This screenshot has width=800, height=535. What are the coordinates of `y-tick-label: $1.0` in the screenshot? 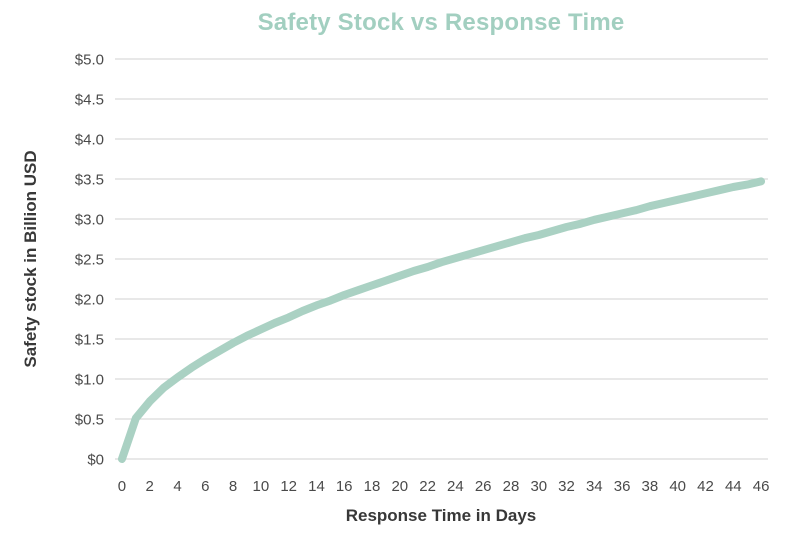 It's located at (89, 380).